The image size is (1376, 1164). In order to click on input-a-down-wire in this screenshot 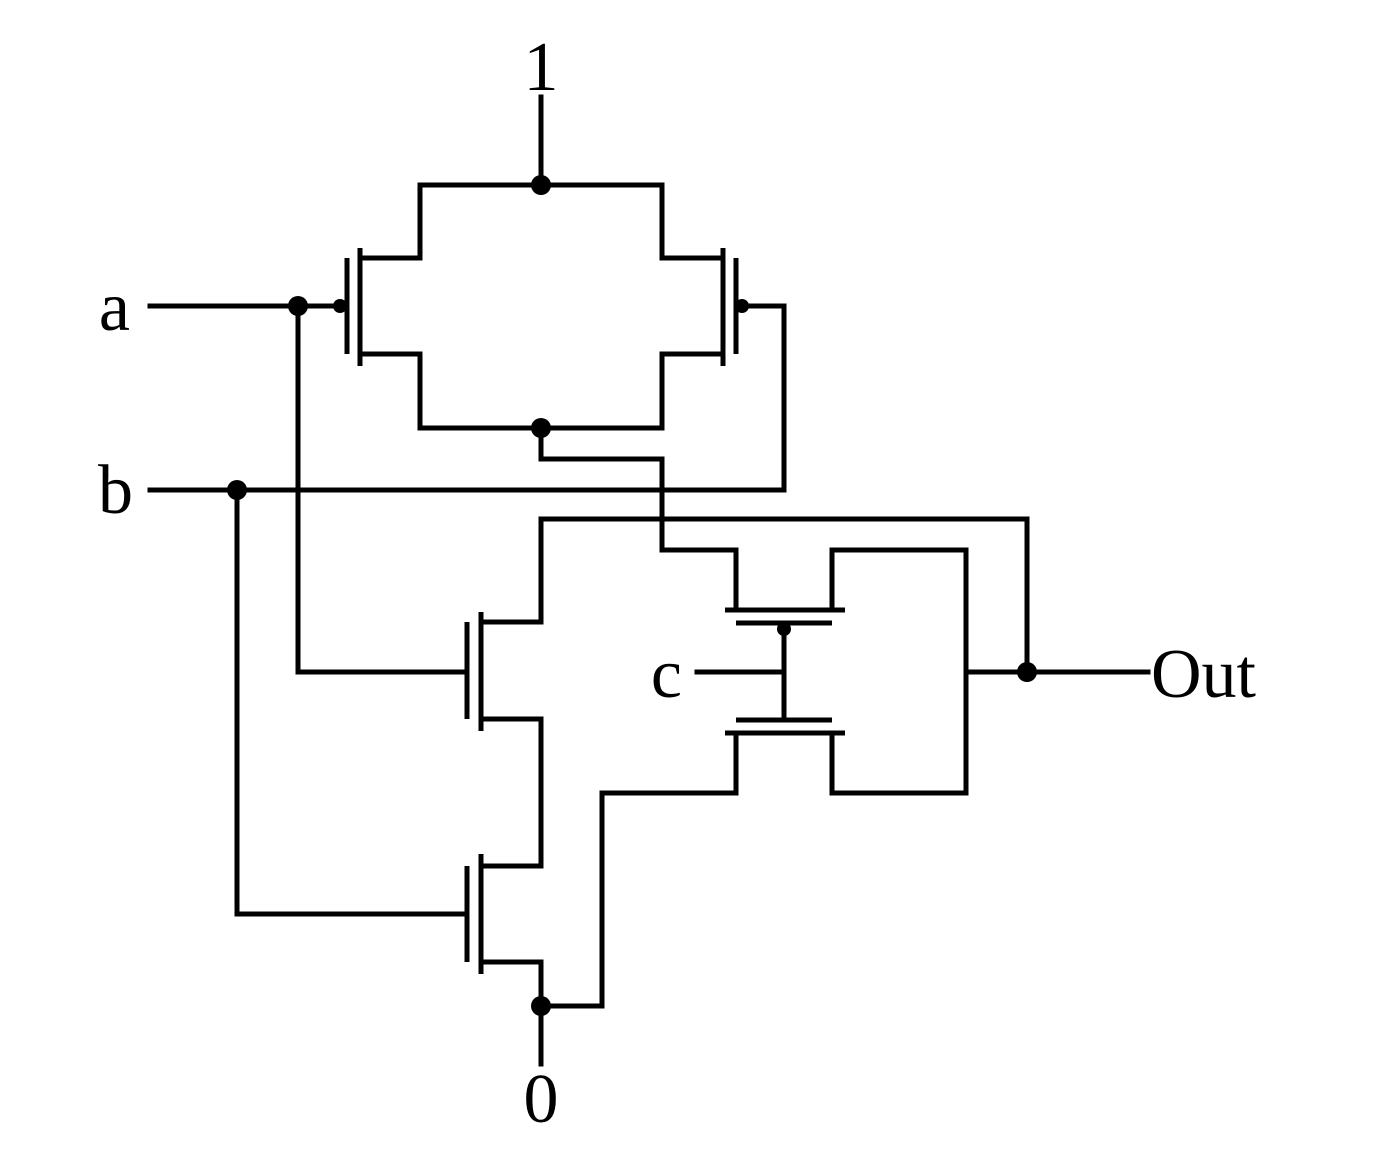, I will do `click(382, 489)`.